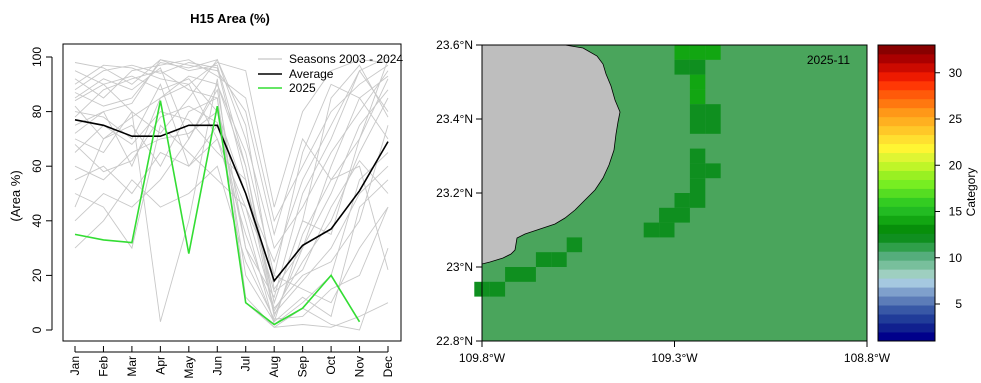  Describe the element at coordinates (454, 119) in the screenshot. I see `map-y-tick-label: 23.4°N` at that location.